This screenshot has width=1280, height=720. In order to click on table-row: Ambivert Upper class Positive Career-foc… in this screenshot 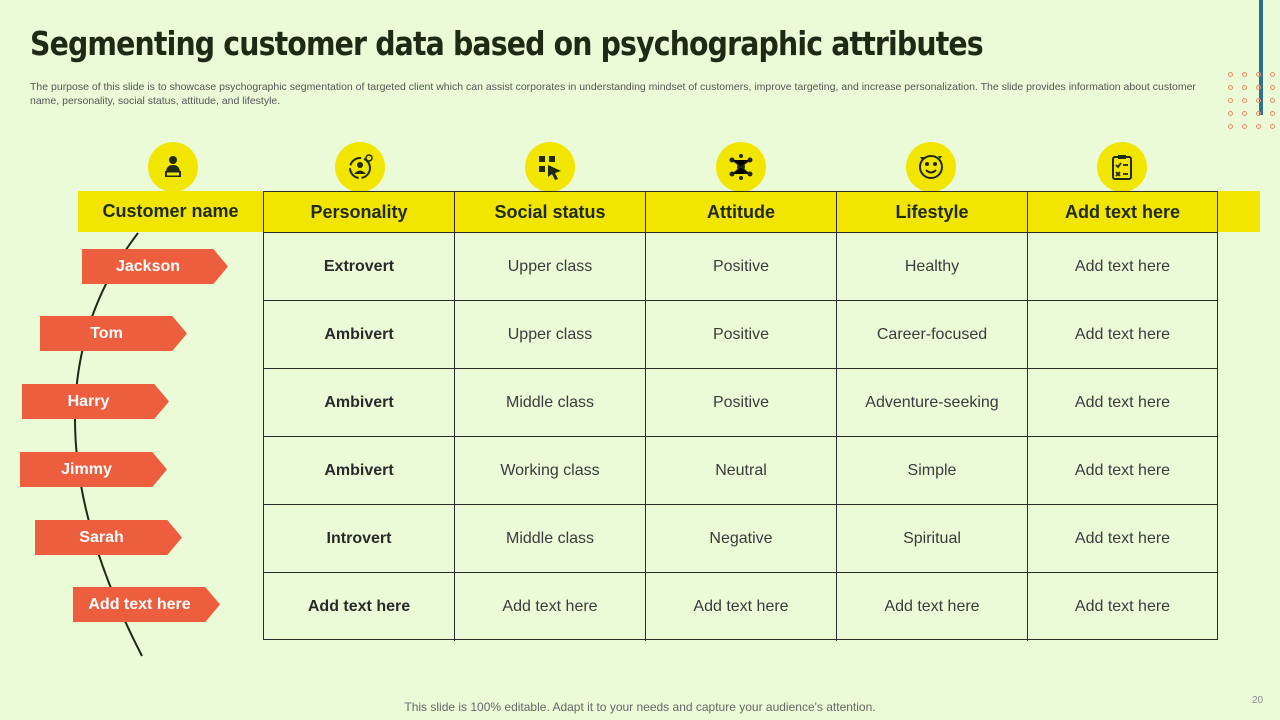, I will do `click(740, 335)`.